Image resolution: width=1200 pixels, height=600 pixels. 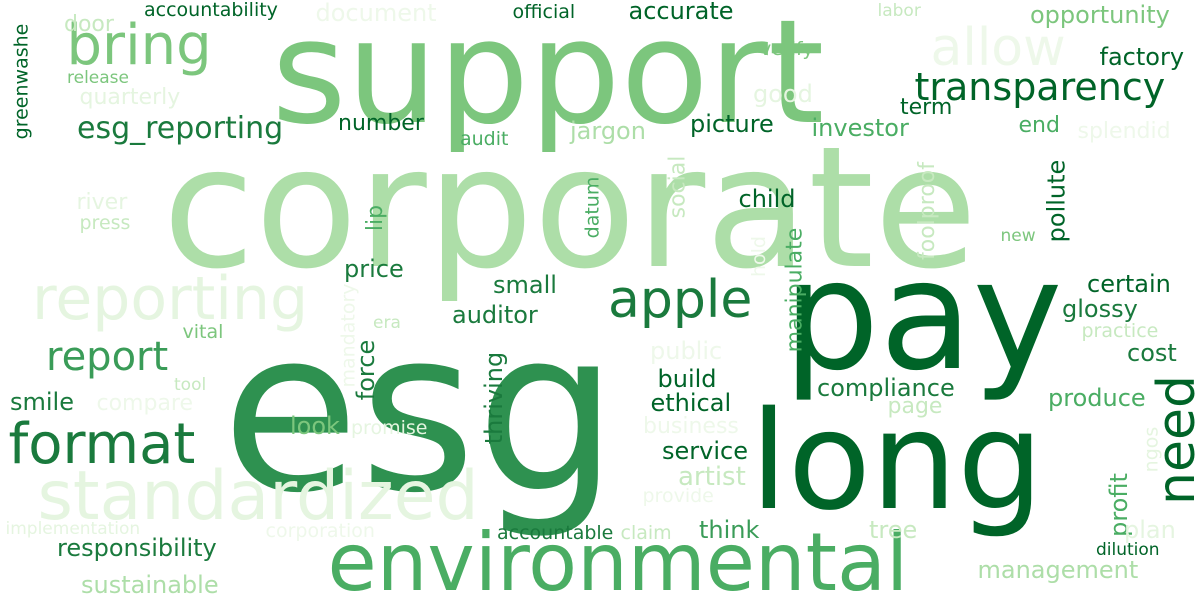 I want to click on word-quarterly: quarterly, so click(x=130, y=97).